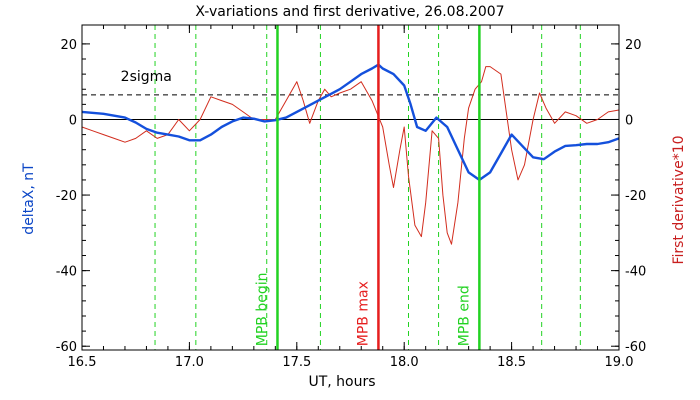 This screenshot has height=400, width=700. I want to click on y-tick-label-right: 20, so click(633, 45).